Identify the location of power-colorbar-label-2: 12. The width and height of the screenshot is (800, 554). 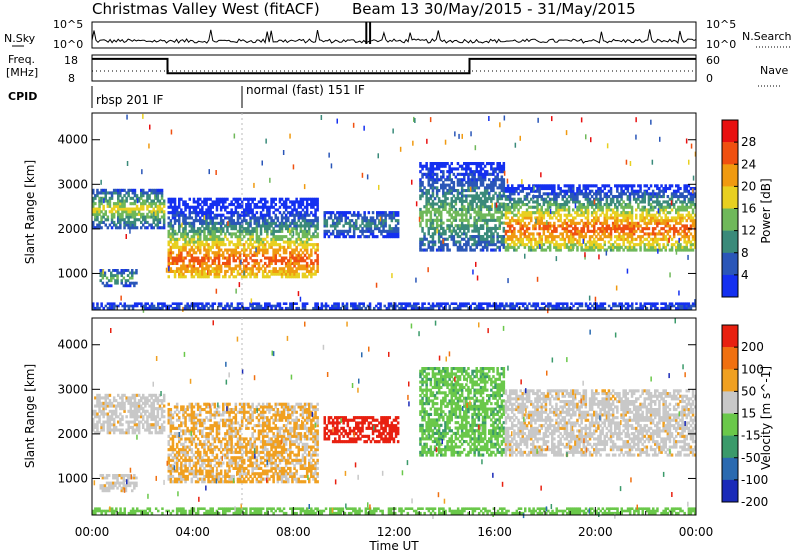
(748, 231).